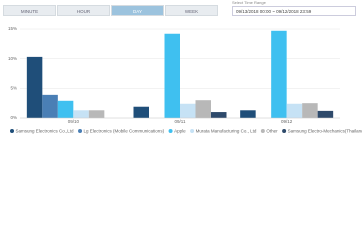 The width and height of the screenshot is (362, 240). What do you see at coordinates (13, 117) in the screenshot?
I see `y-tick-label: 0%` at bounding box center [13, 117].